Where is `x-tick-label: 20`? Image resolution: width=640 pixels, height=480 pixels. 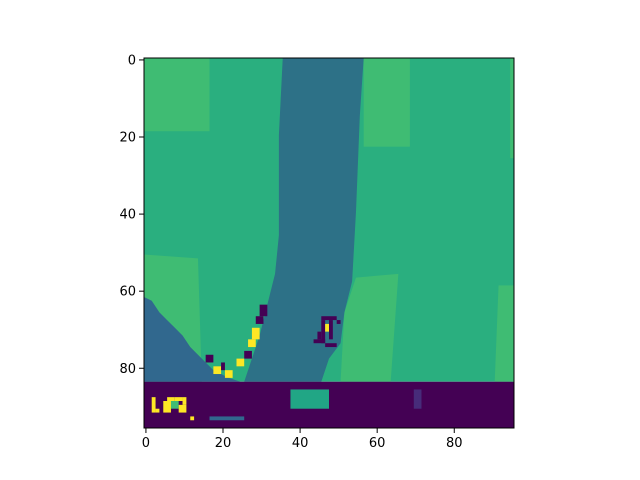 x-tick-label: 20 is located at coordinates (223, 443).